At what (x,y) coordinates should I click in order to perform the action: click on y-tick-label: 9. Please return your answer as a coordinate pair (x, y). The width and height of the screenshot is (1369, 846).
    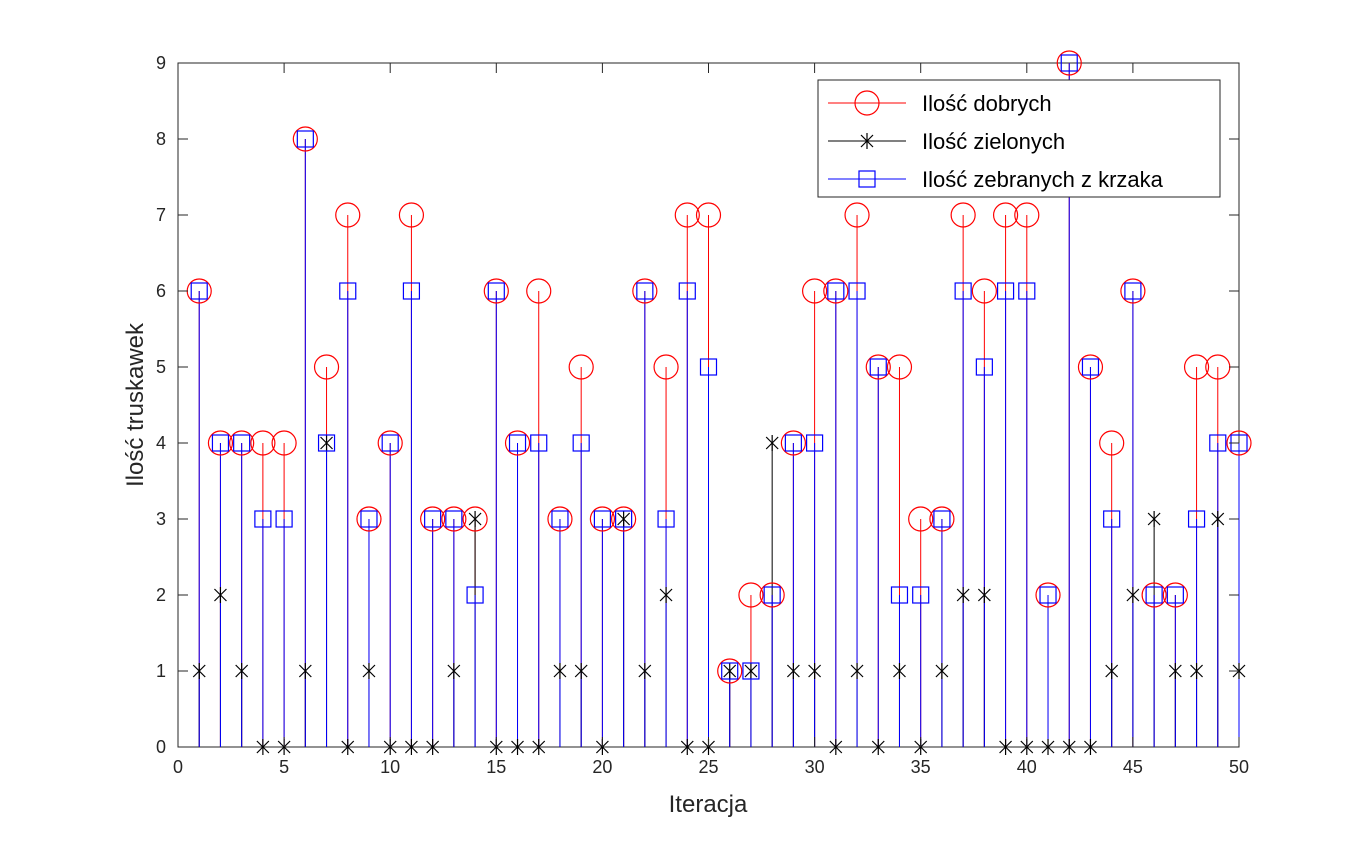
    Looking at the image, I should click on (161, 63).